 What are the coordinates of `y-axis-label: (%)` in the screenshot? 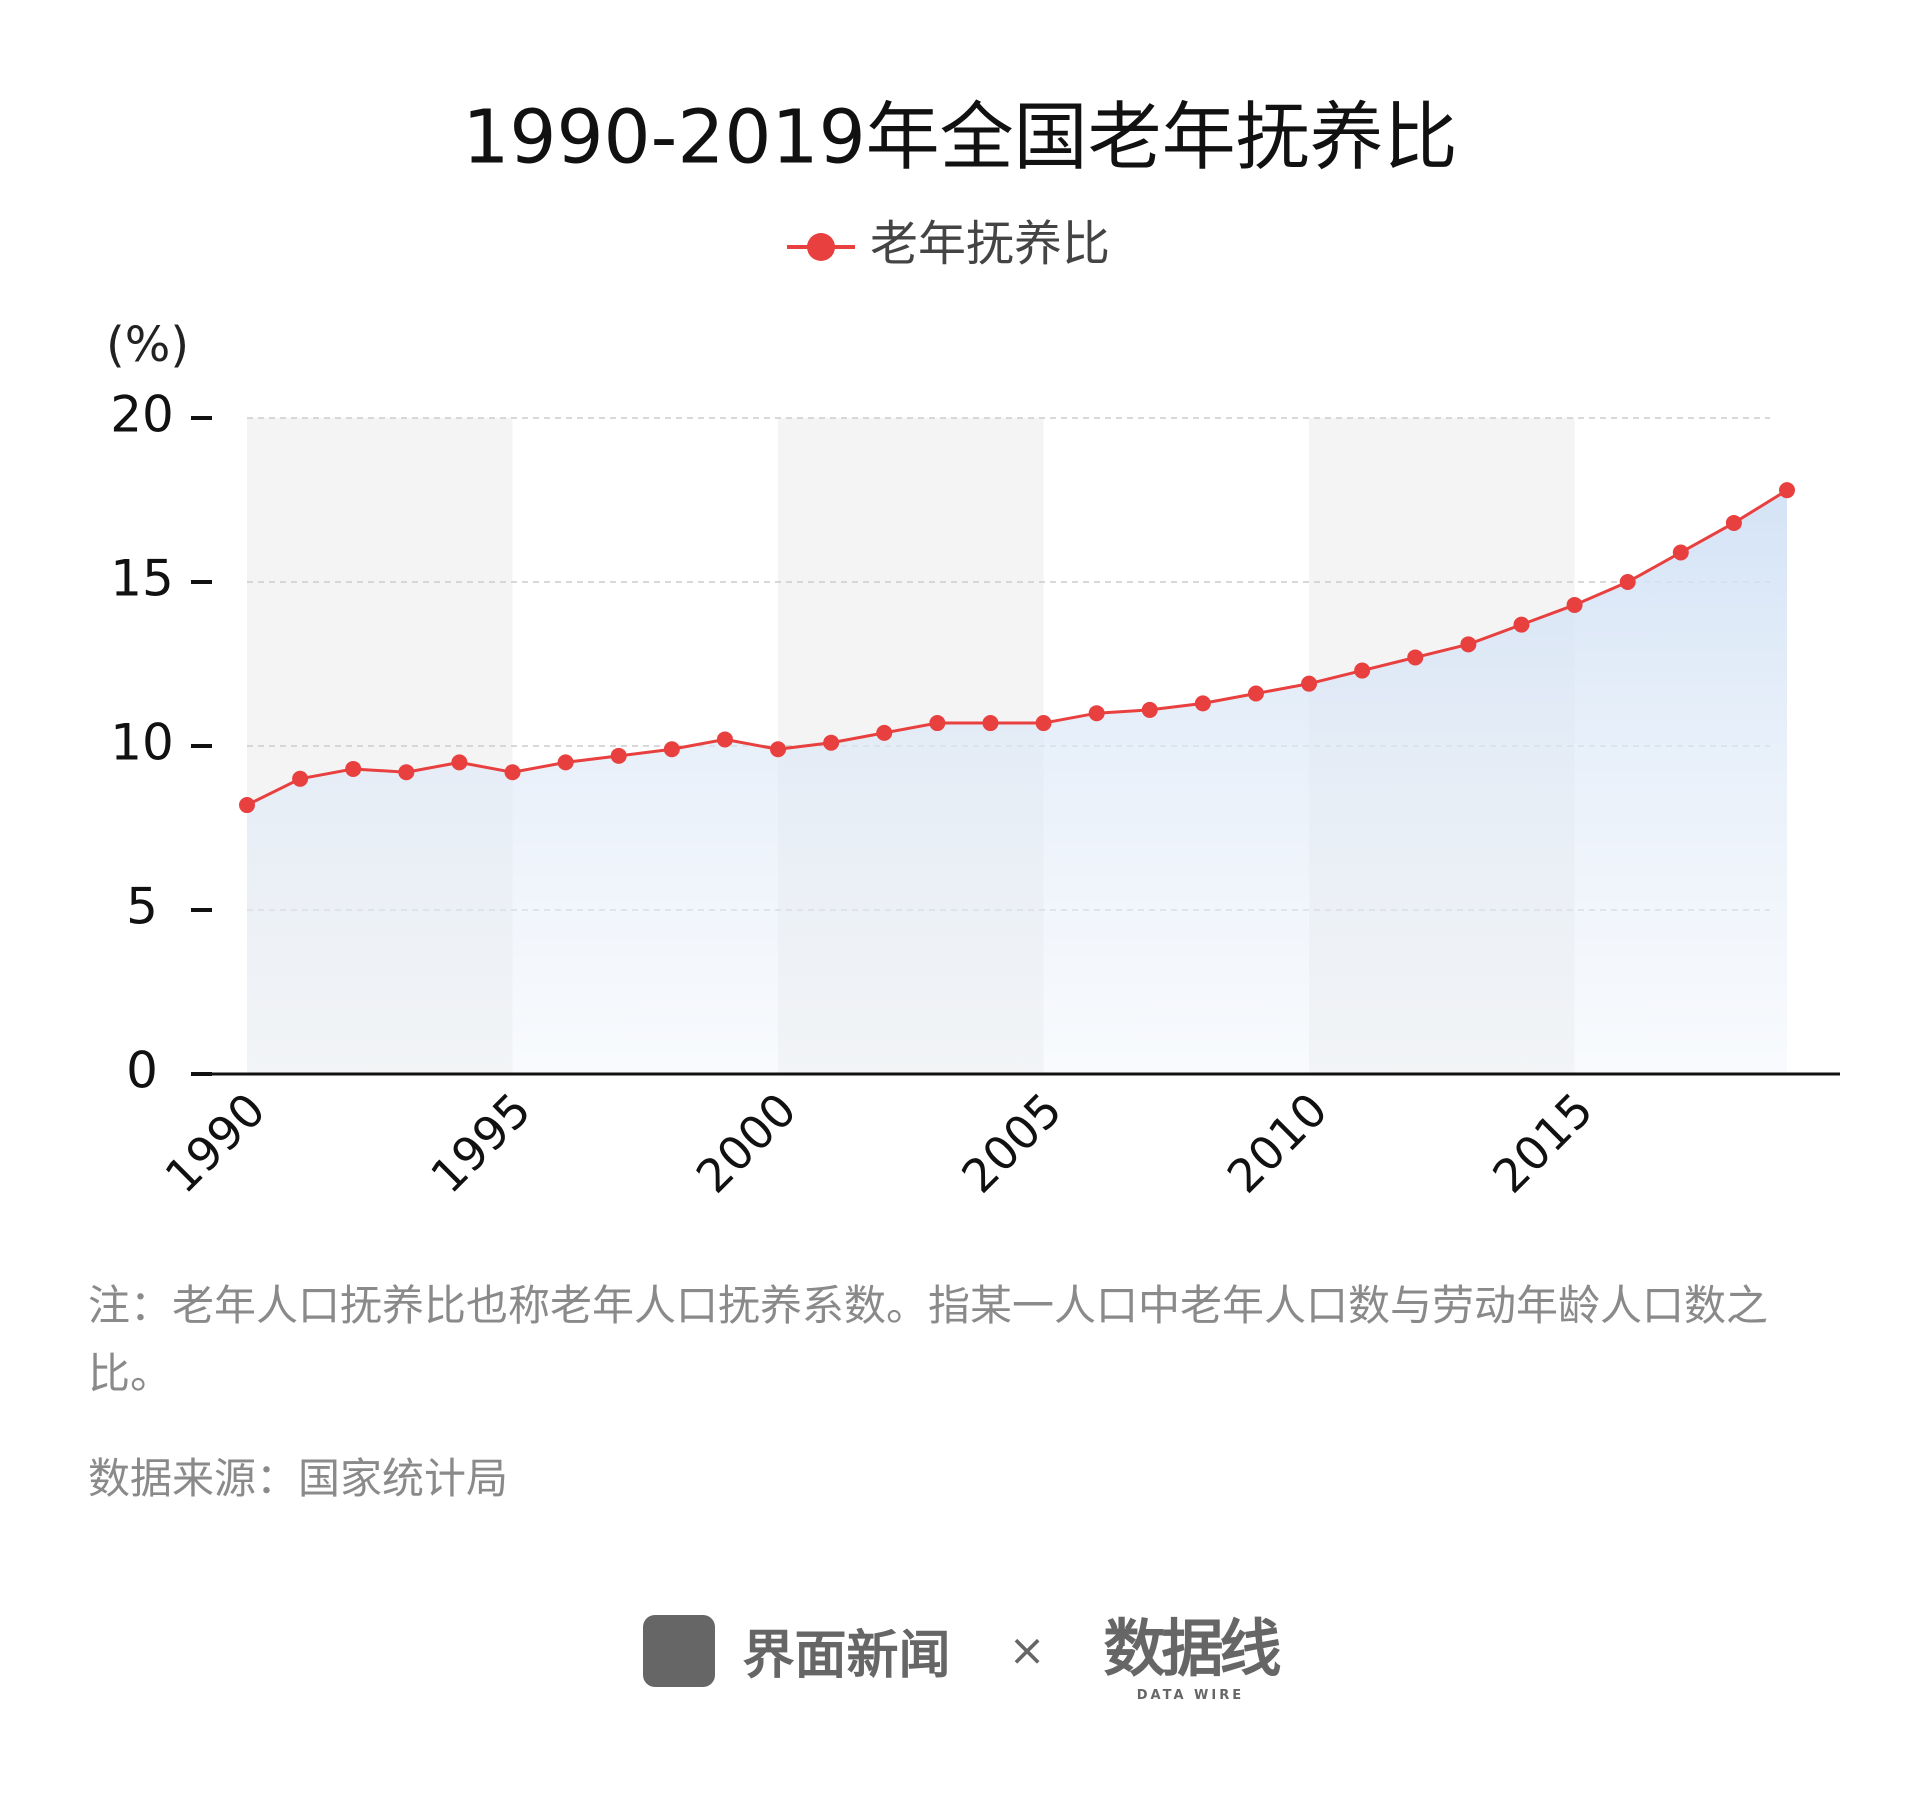 It's located at (147, 345).